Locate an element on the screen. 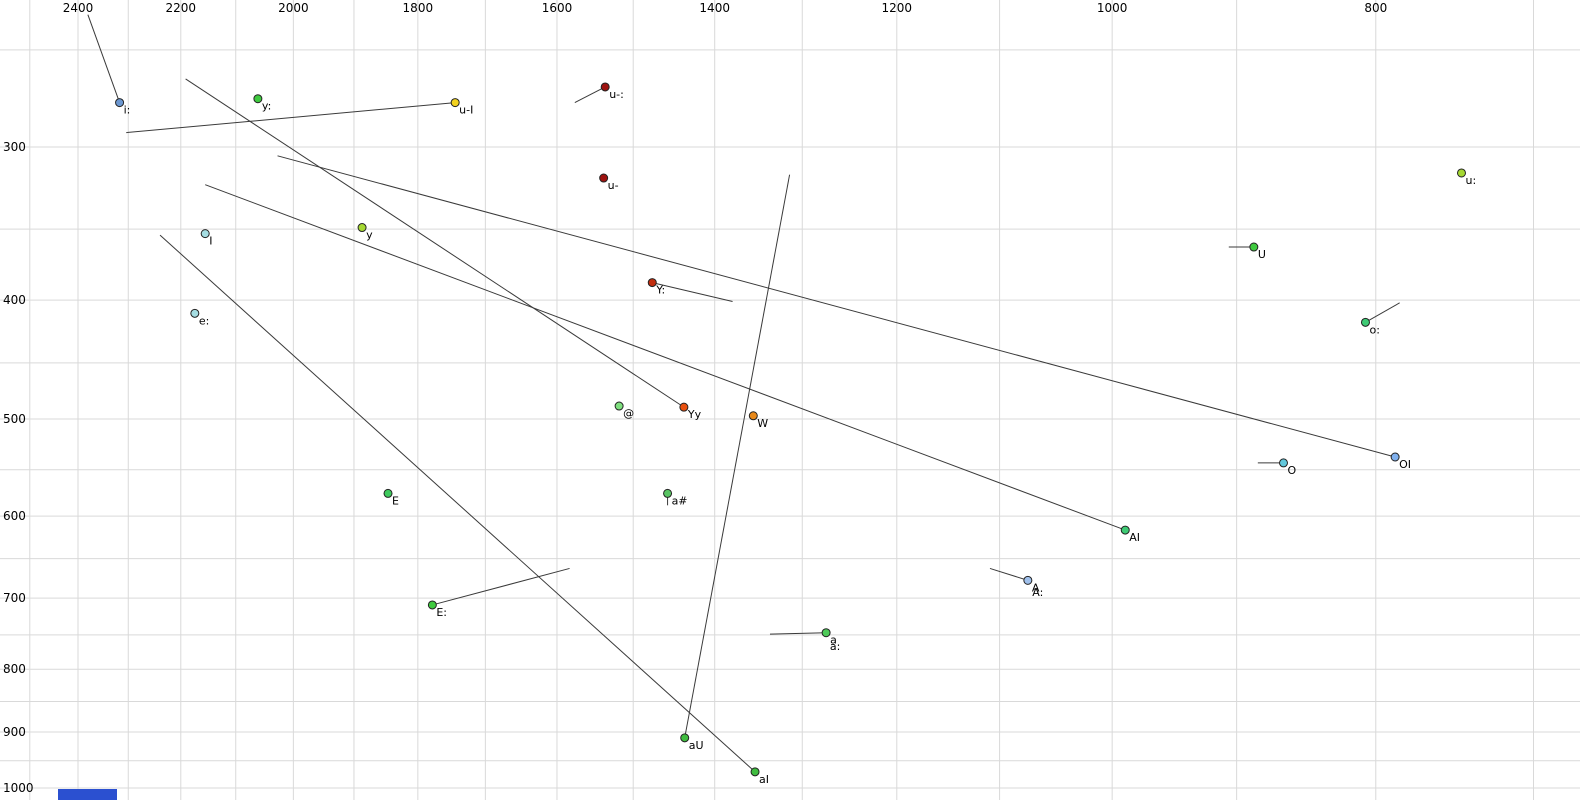 This screenshot has height=800, width=1580. point-label: u-I is located at coordinates (466, 110).